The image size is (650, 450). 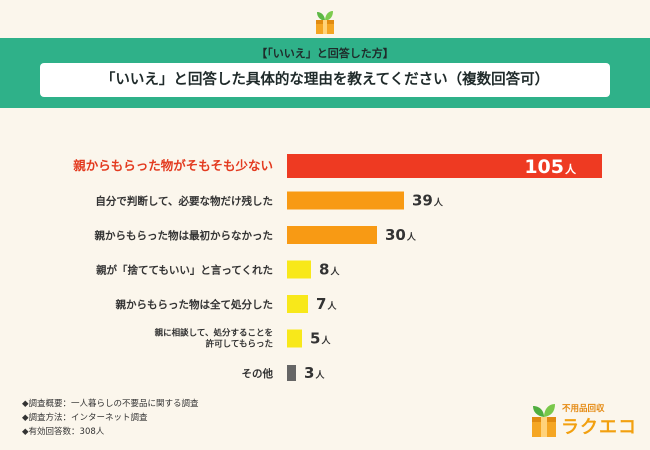 I want to click on survey-note: ◆調査概要：一人暮らしの不要品に関する調査, so click(x=110, y=404).